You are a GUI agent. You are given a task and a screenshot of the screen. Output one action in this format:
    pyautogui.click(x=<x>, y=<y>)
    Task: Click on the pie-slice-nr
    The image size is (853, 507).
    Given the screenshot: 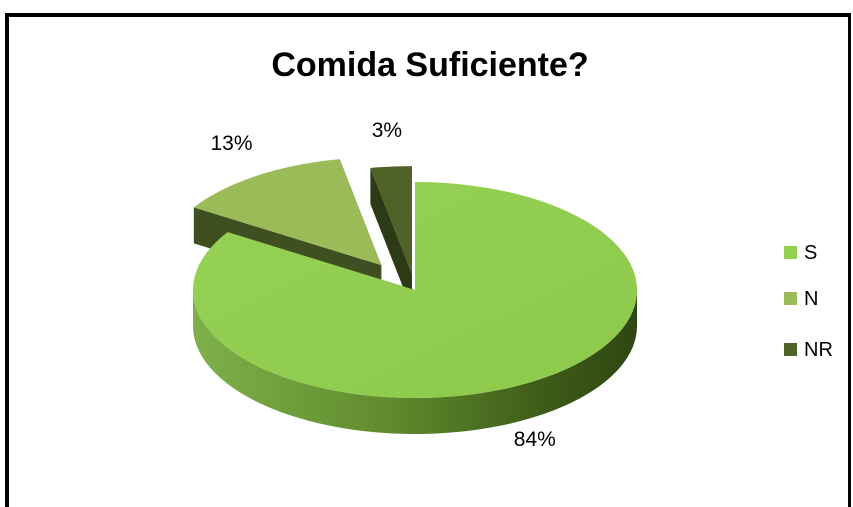 What is the action you would take?
    pyautogui.click(x=391, y=238)
    